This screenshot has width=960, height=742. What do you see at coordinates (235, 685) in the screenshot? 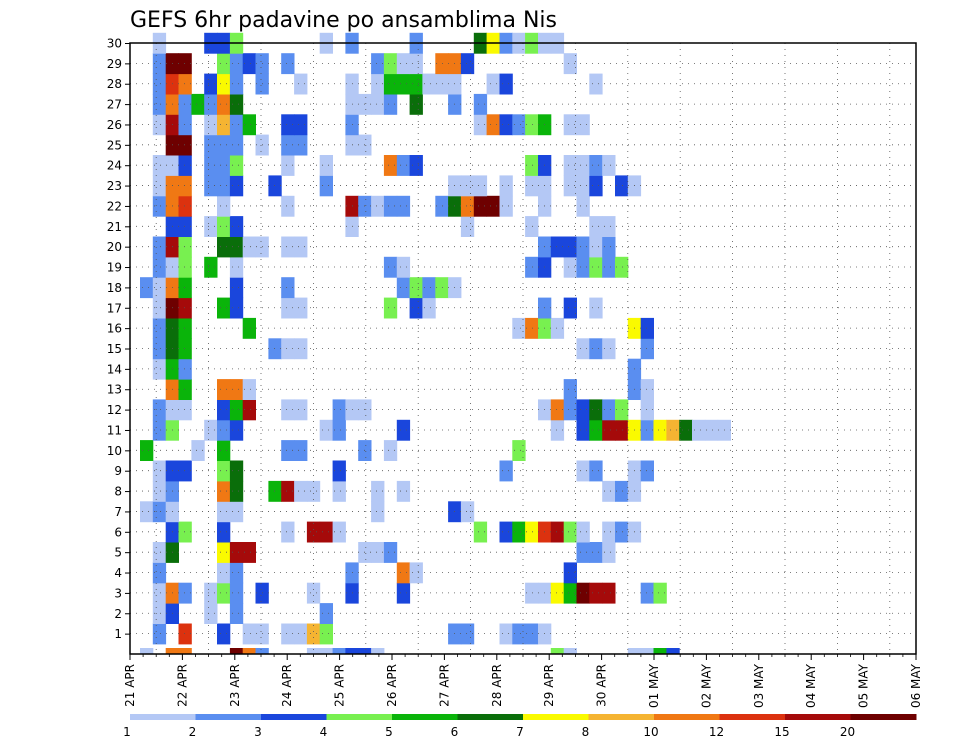
I see `x-tick-label: 23 APR` at bounding box center [235, 685].